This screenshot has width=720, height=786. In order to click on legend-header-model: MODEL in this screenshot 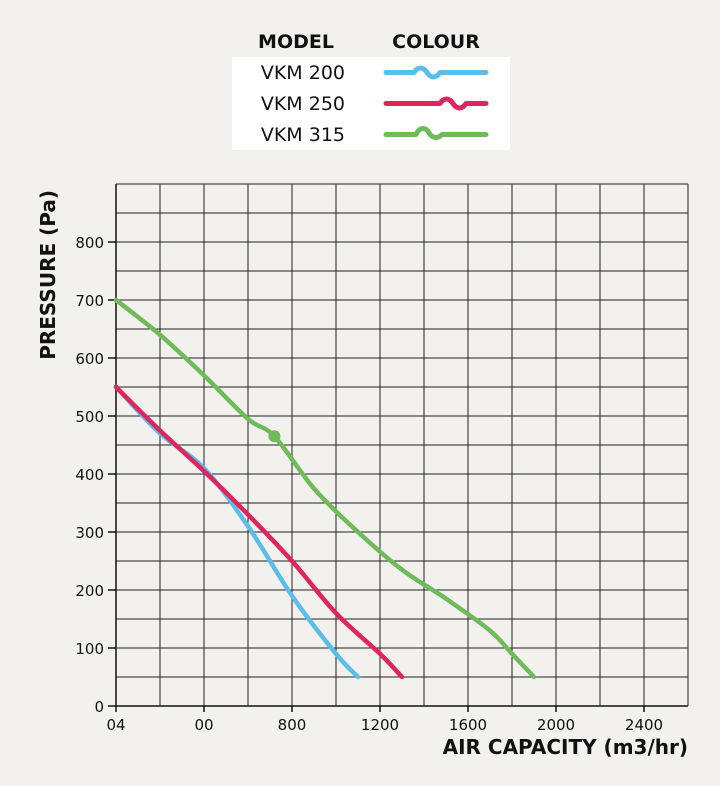, I will do `click(296, 42)`.